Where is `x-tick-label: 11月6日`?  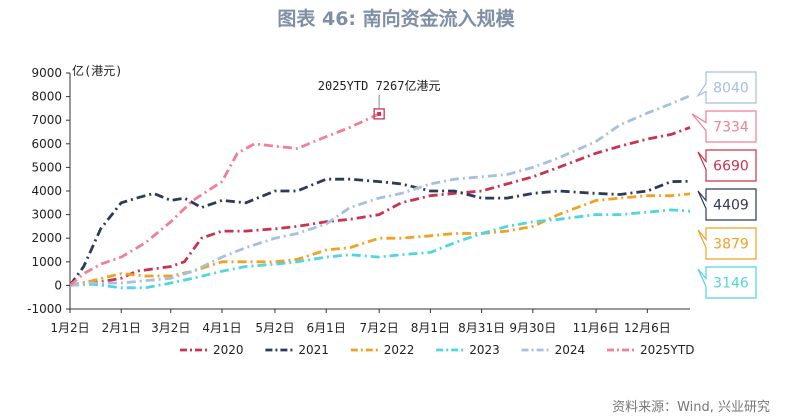
x-tick-label: 11月6日 is located at coordinates (596, 328).